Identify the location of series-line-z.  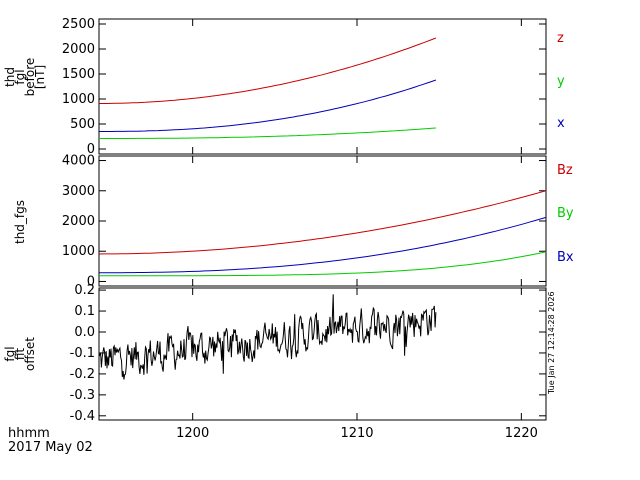
(268, 70).